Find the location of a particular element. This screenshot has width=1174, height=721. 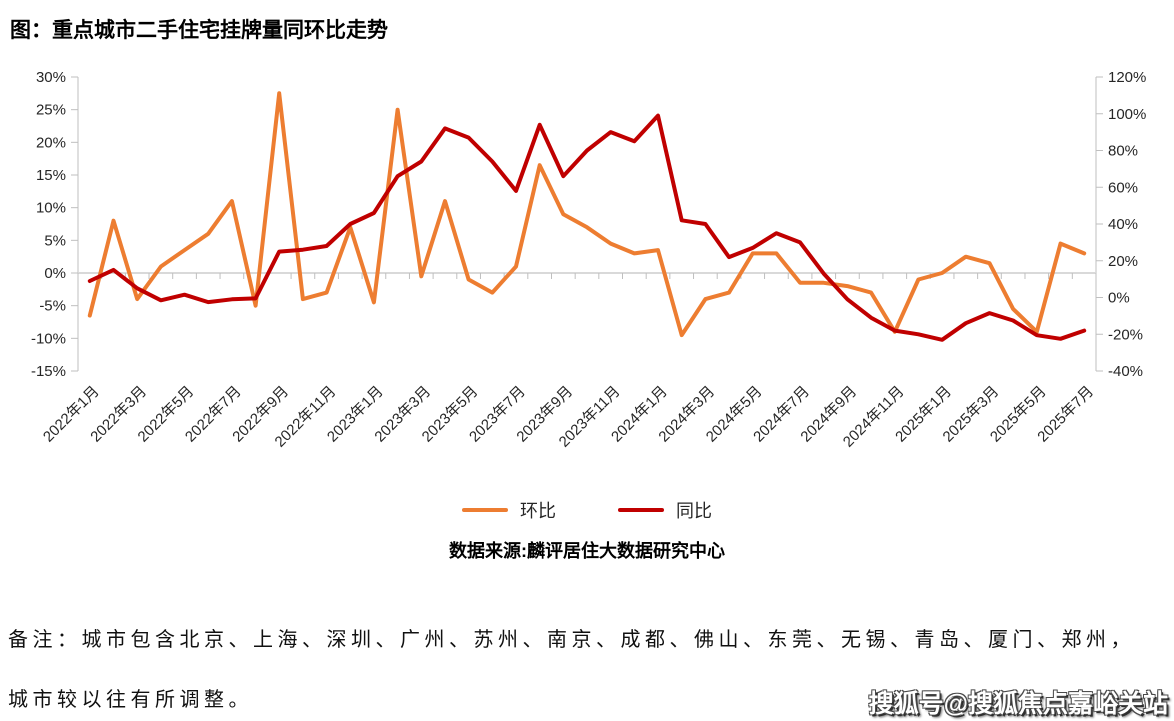

data-source: 数据来源:麟评居住大数据研究中心 is located at coordinates (587, 551).